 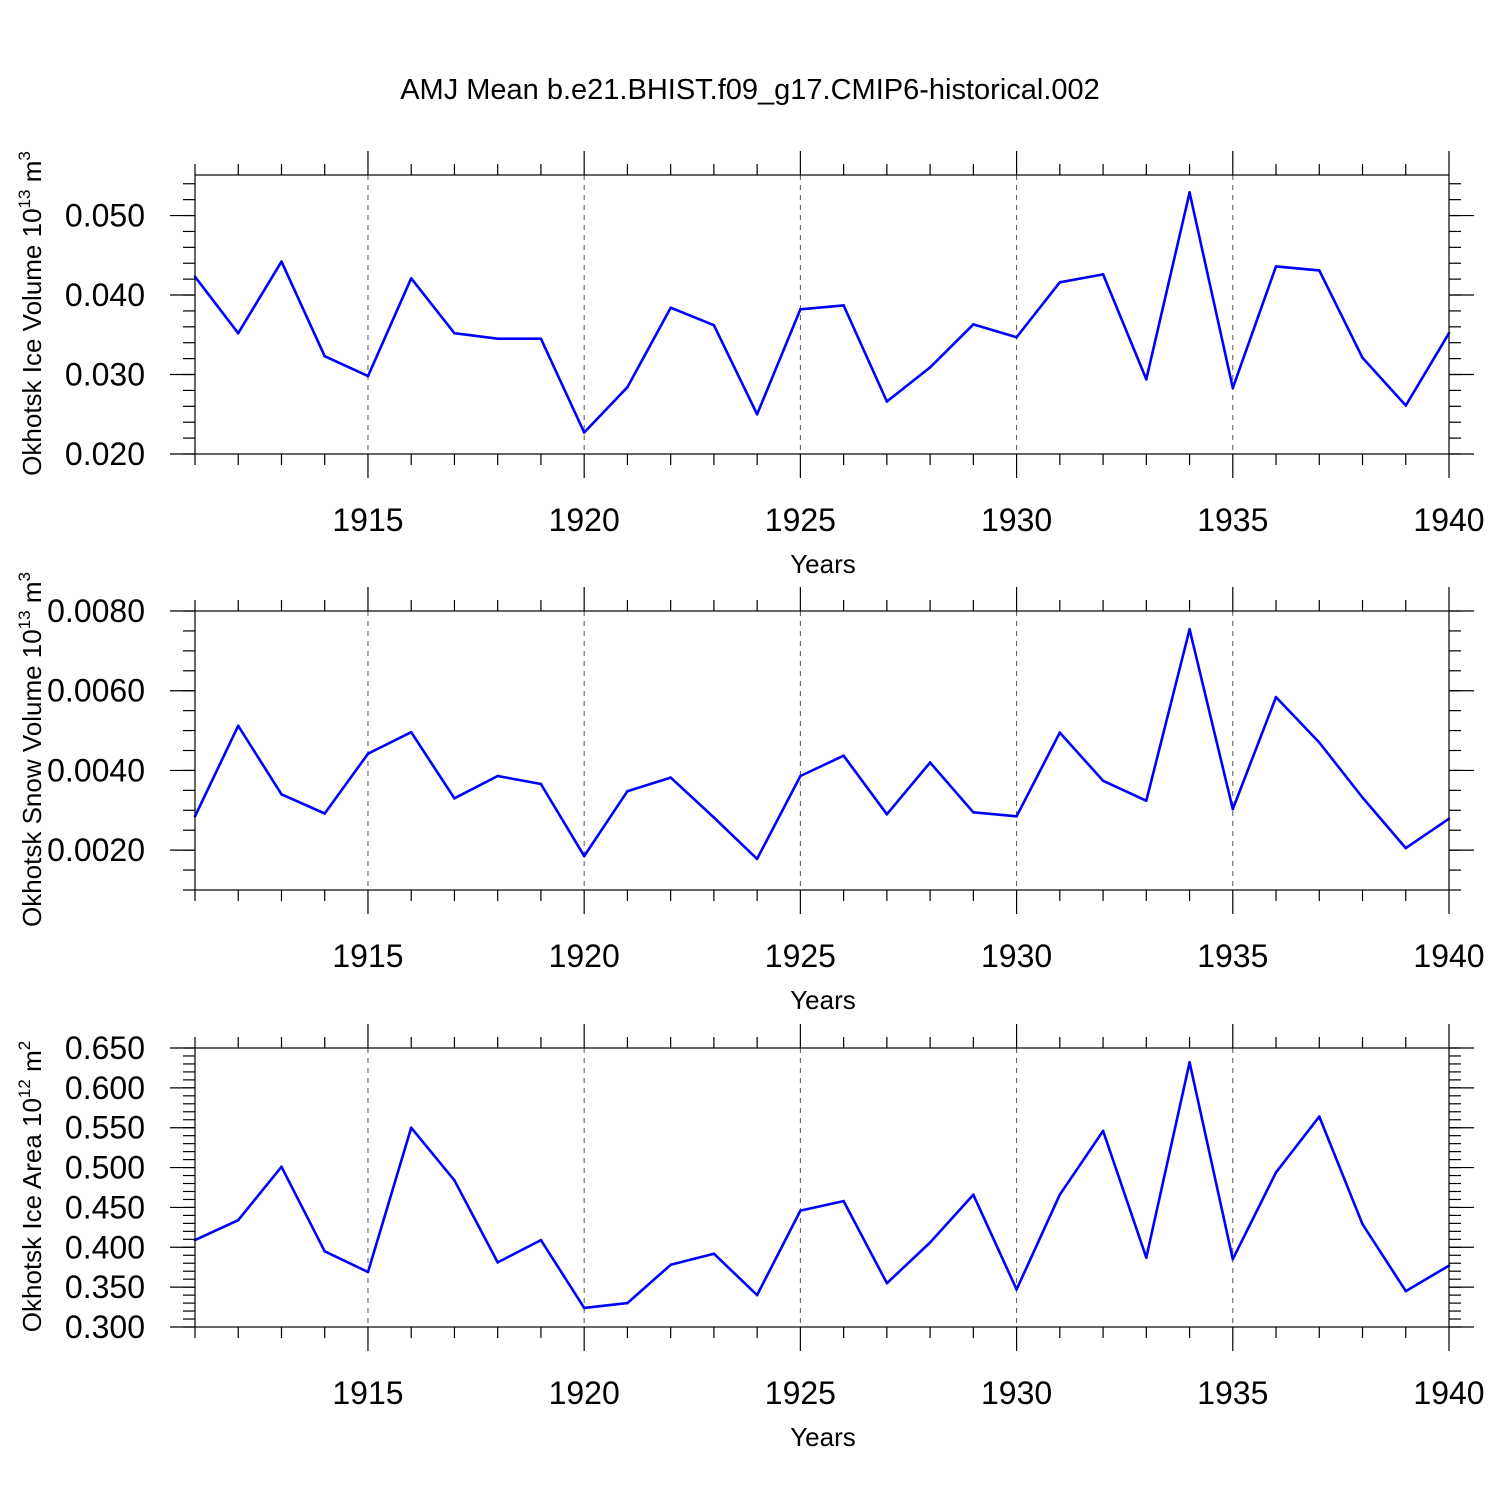 What do you see at coordinates (367, 956) in the screenshot?
I see `snow-volume-x-tick-label: 1915` at bounding box center [367, 956].